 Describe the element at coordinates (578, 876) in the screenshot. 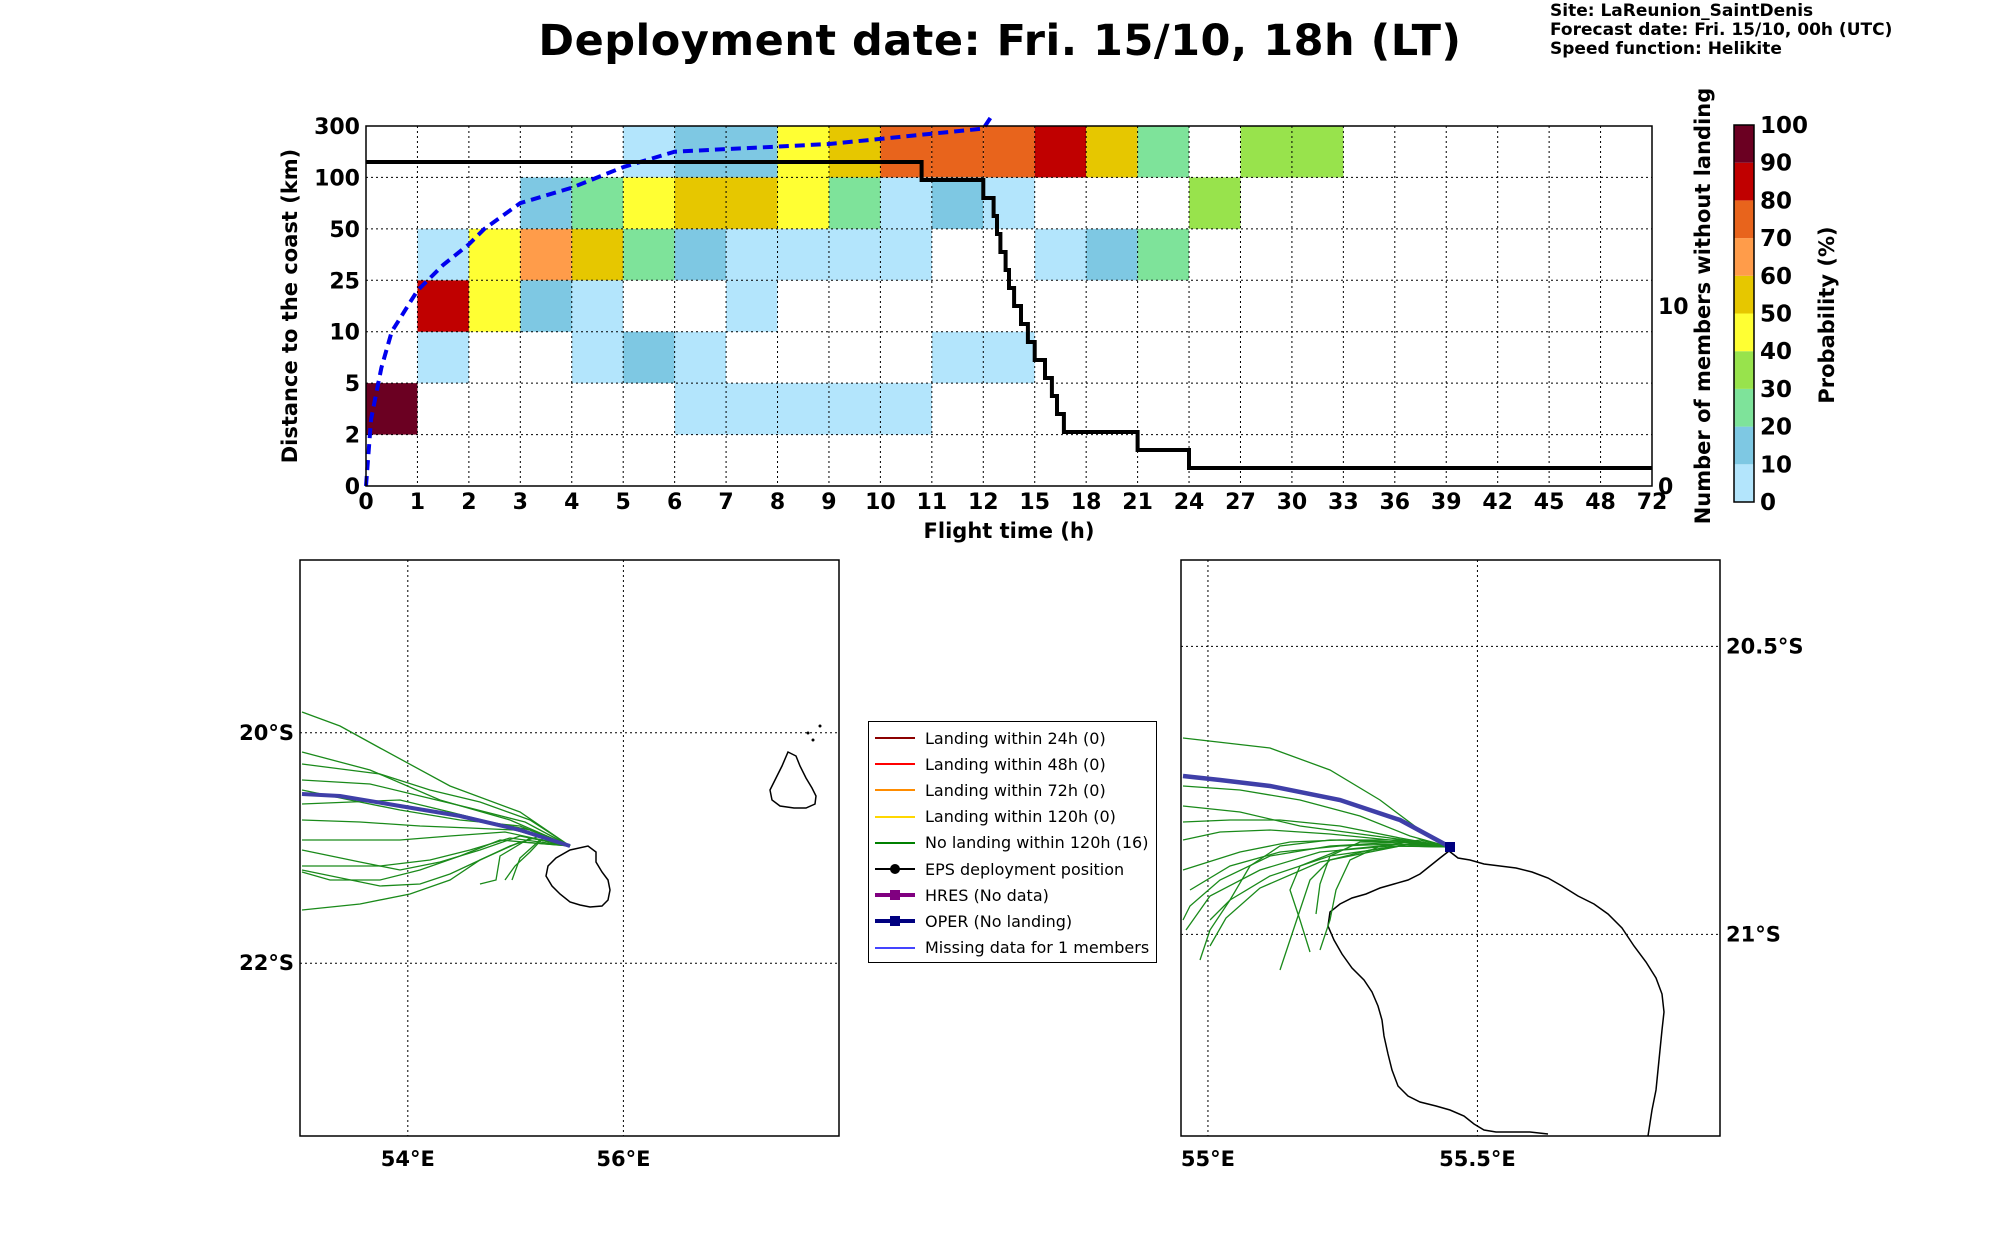

I see `reunion-island-outline` at that location.